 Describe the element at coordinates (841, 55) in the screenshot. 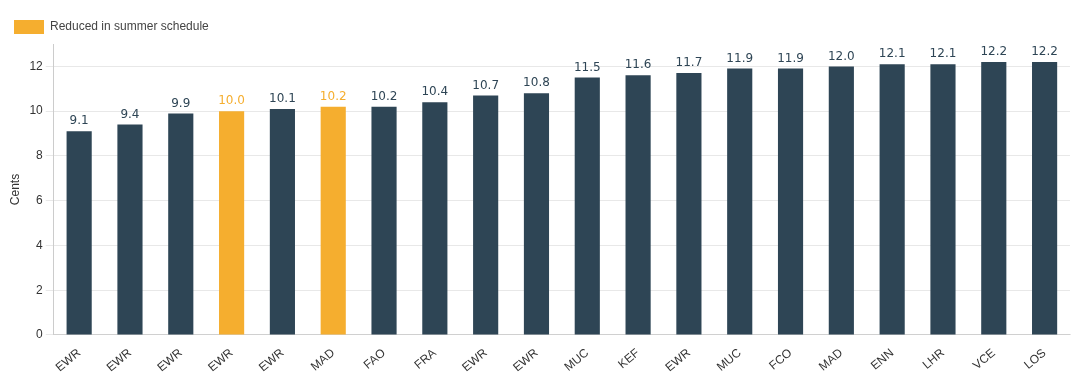

I see `data-label: 12.0` at that location.